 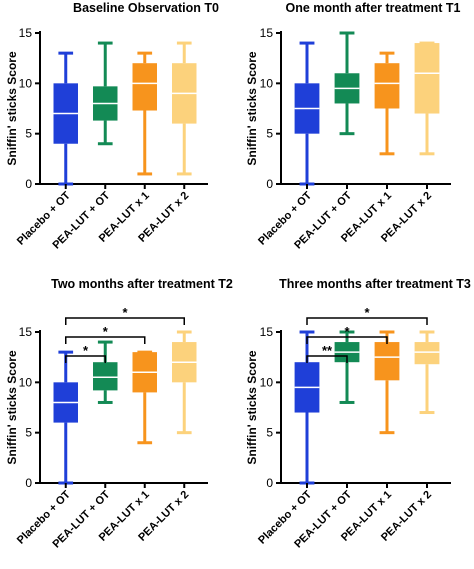 What do you see at coordinates (142, 284) in the screenshot?
I see `chart-title: Two months after treatment T2` at bounding box center [142, 284].